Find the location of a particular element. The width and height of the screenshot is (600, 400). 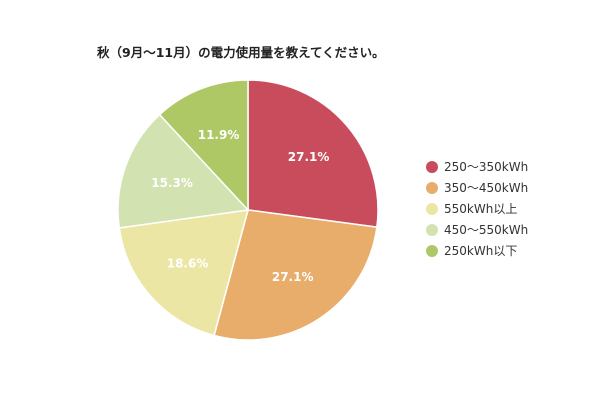

legend-label-3: 550kWh以上 is located at coordinates (480, 209).